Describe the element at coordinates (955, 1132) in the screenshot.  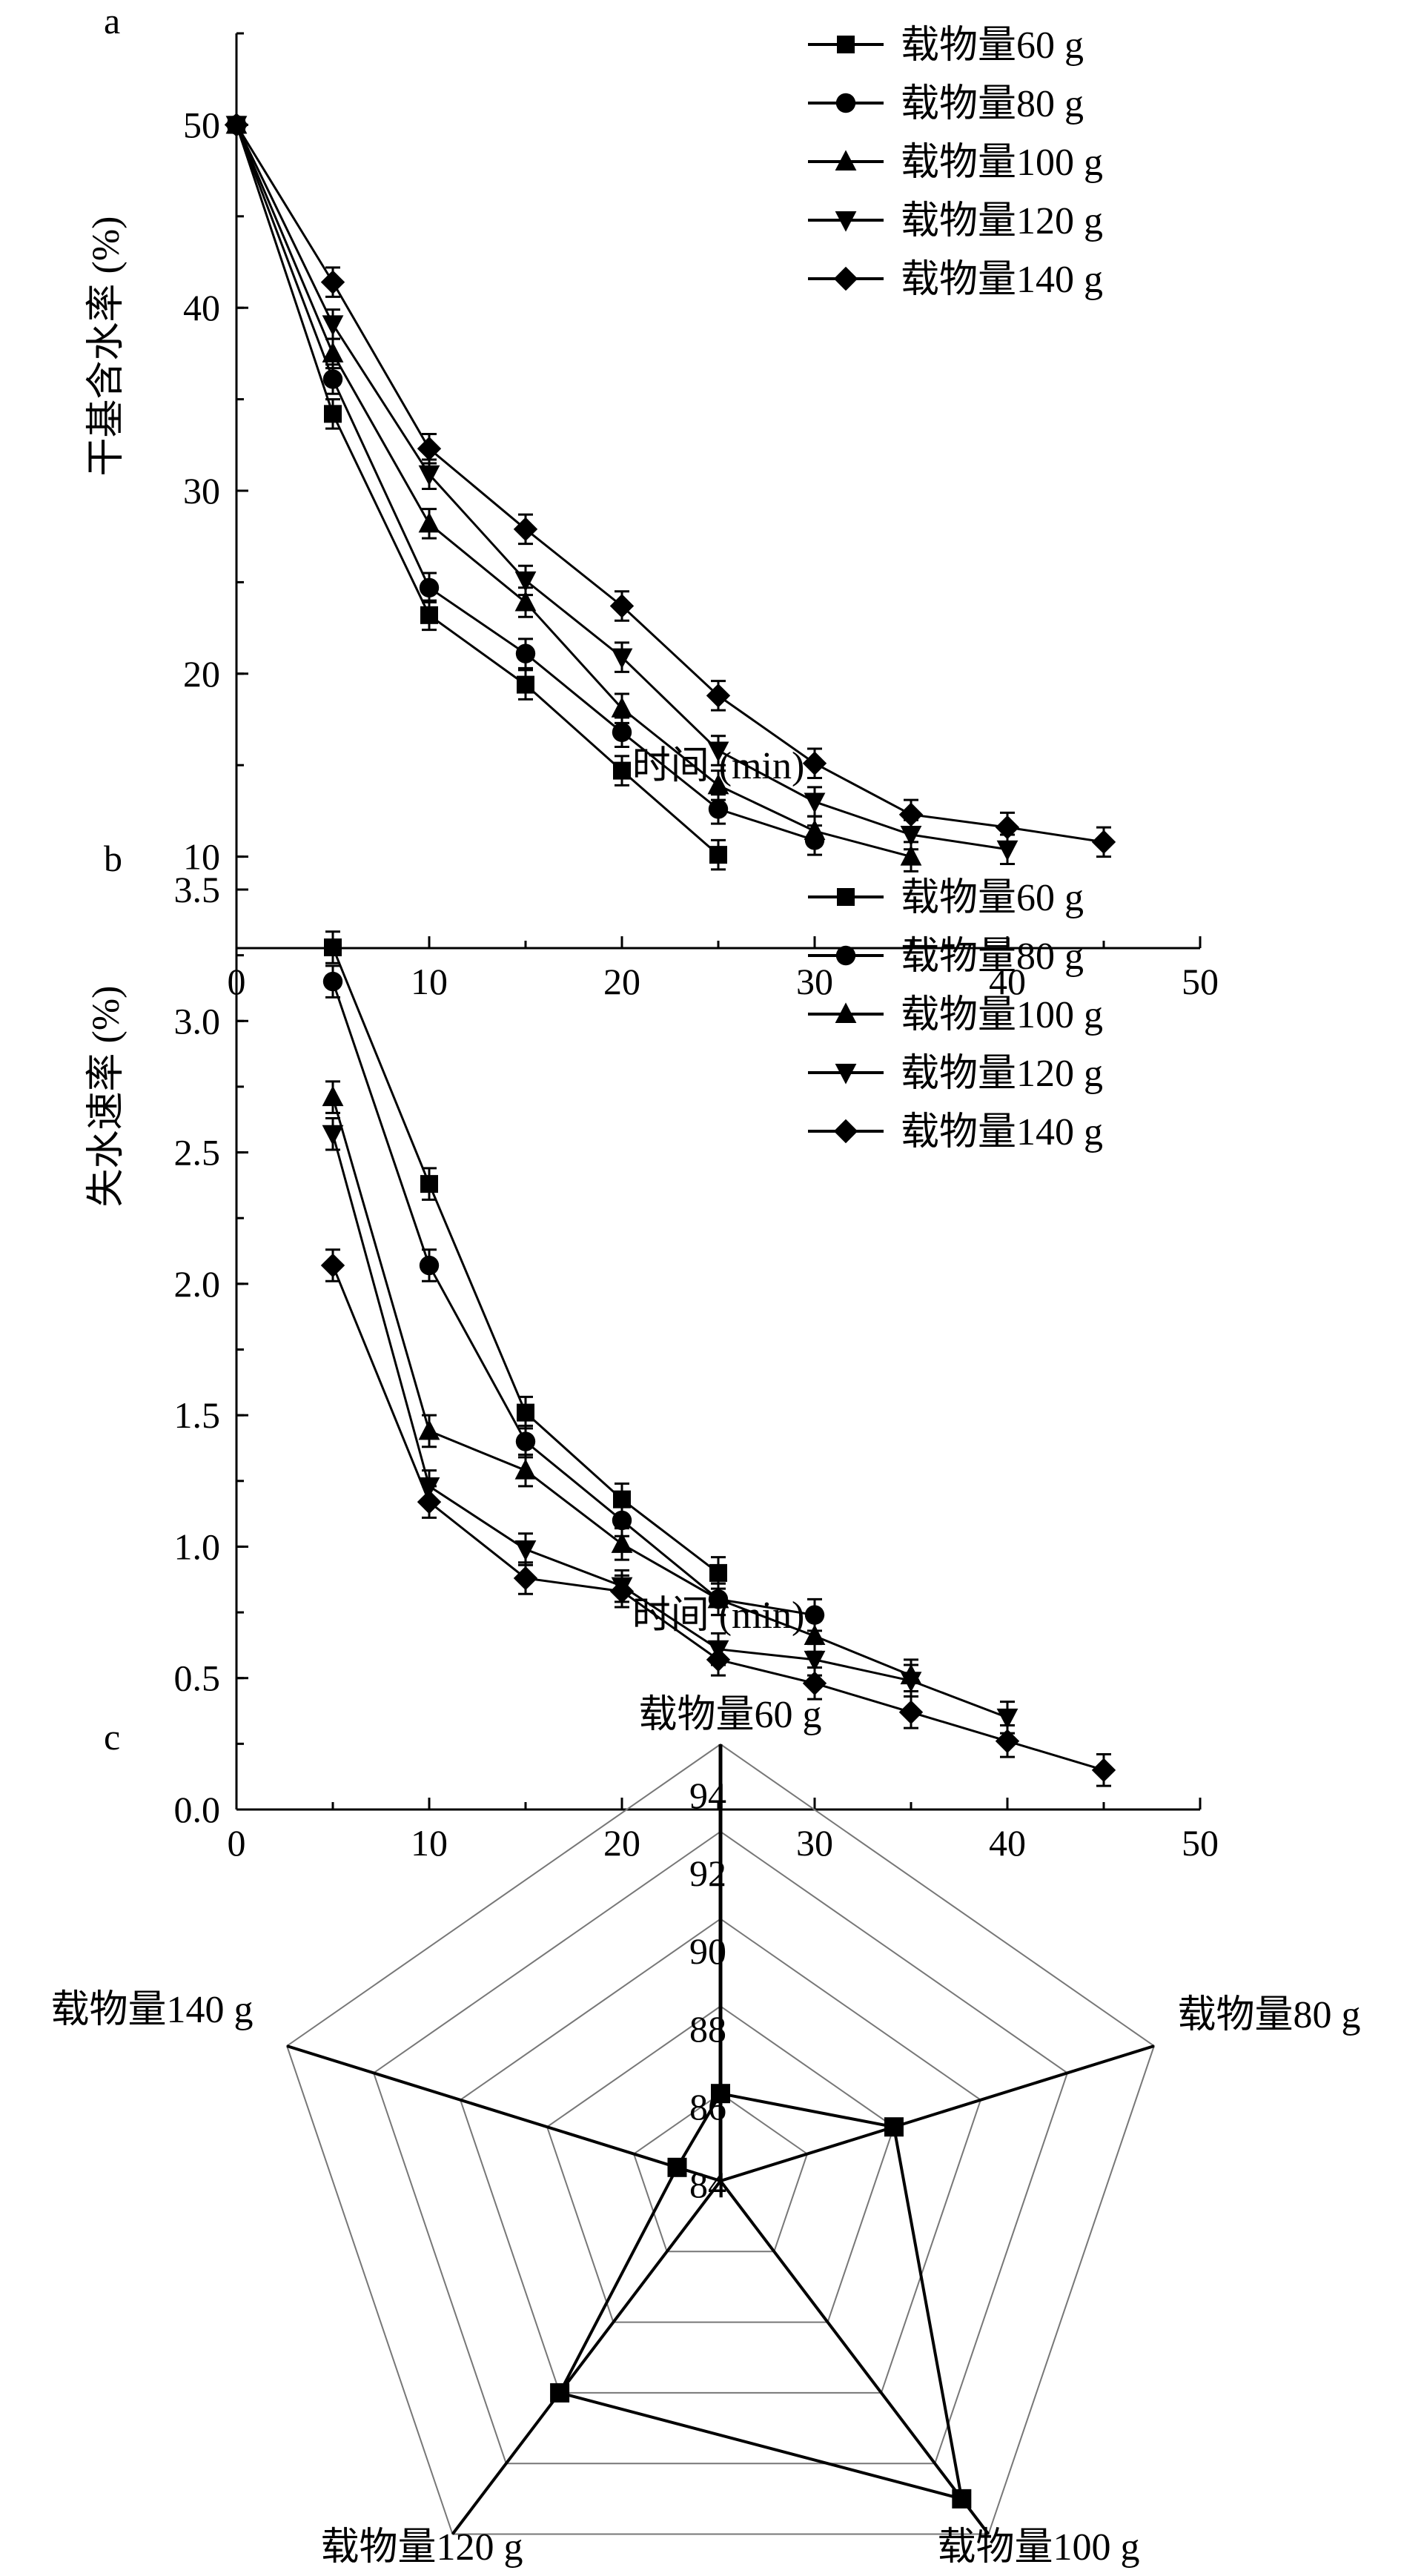
I see `legend-item: 载物量140 g` at that location.